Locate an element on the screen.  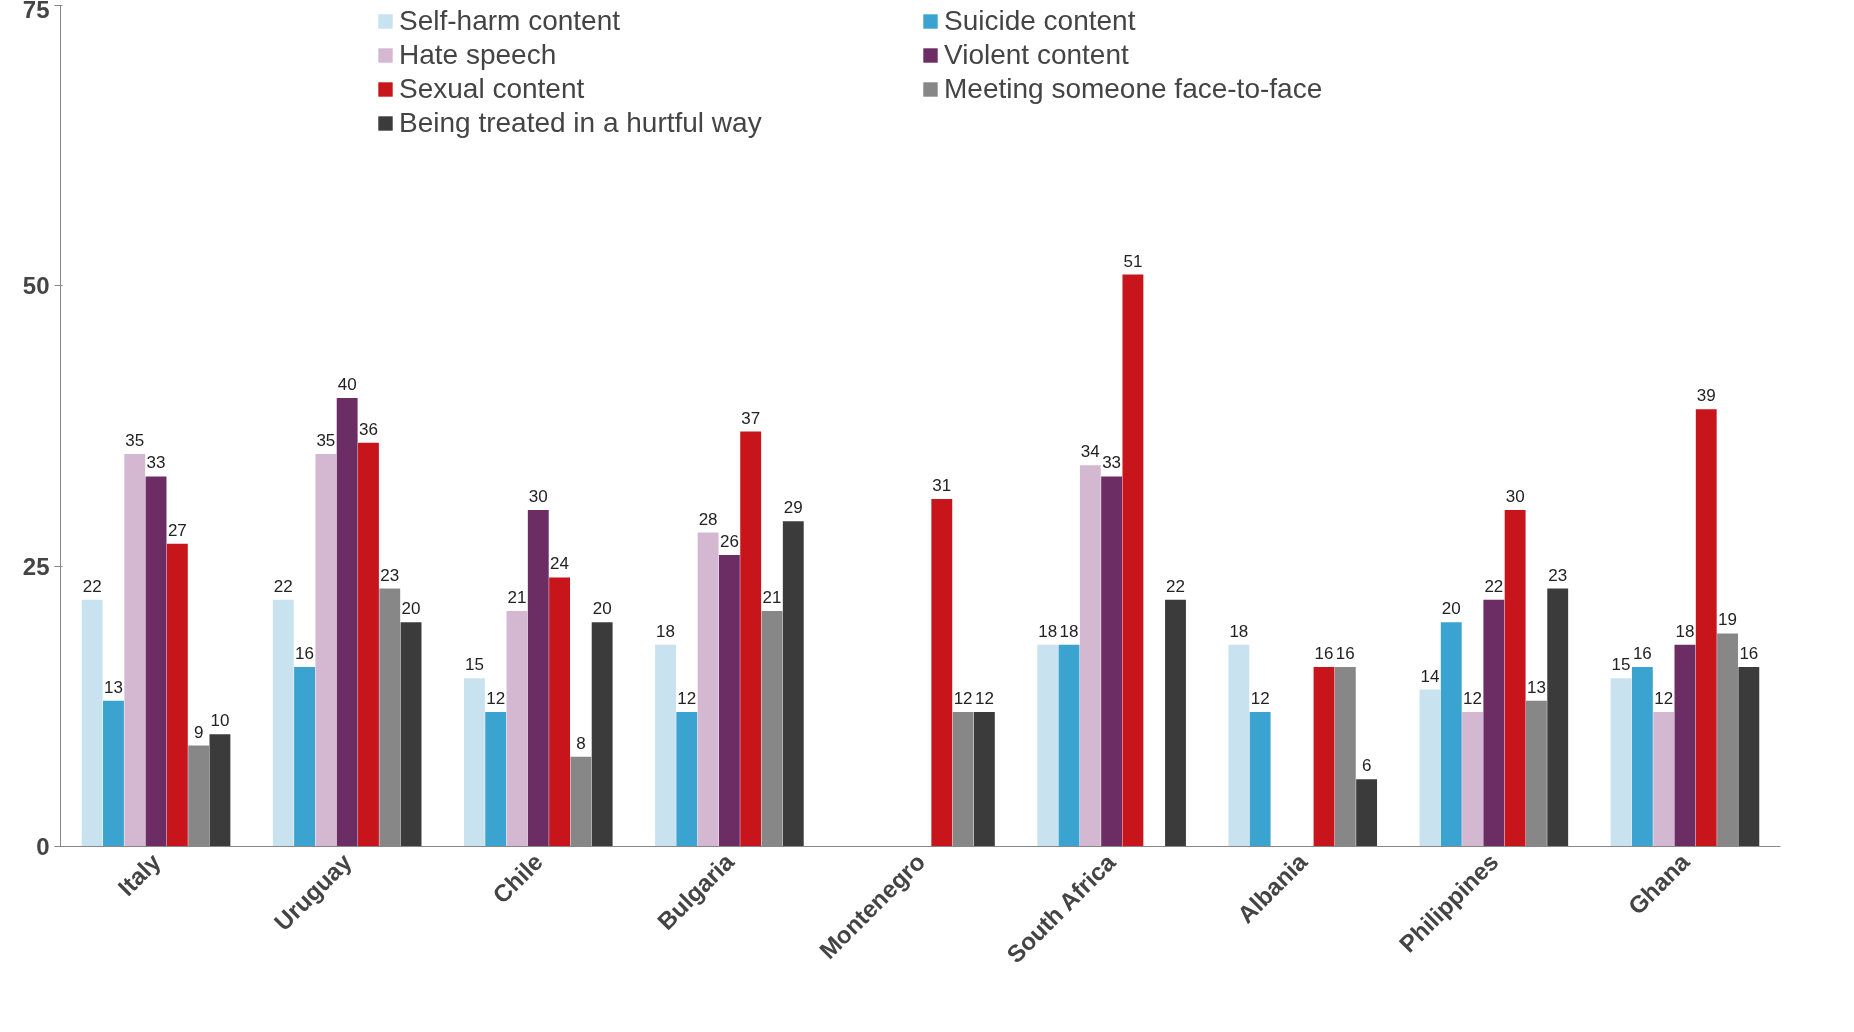
y-tick-label: 75 is located at coordinates (36, 11).